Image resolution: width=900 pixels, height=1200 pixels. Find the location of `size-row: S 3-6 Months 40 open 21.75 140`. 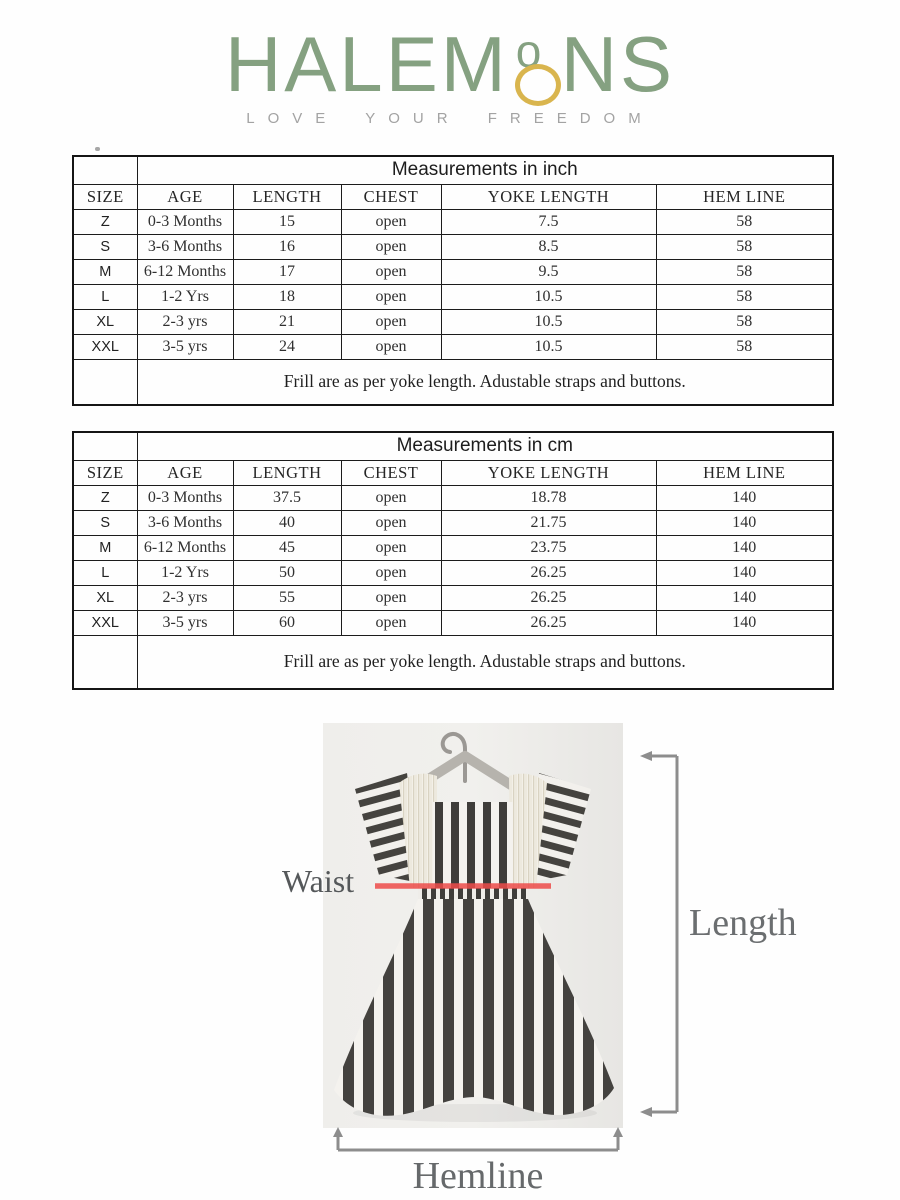

size-row: S 3-6 Months 40 open 21.75 140 is located at coordinates (453, 522).